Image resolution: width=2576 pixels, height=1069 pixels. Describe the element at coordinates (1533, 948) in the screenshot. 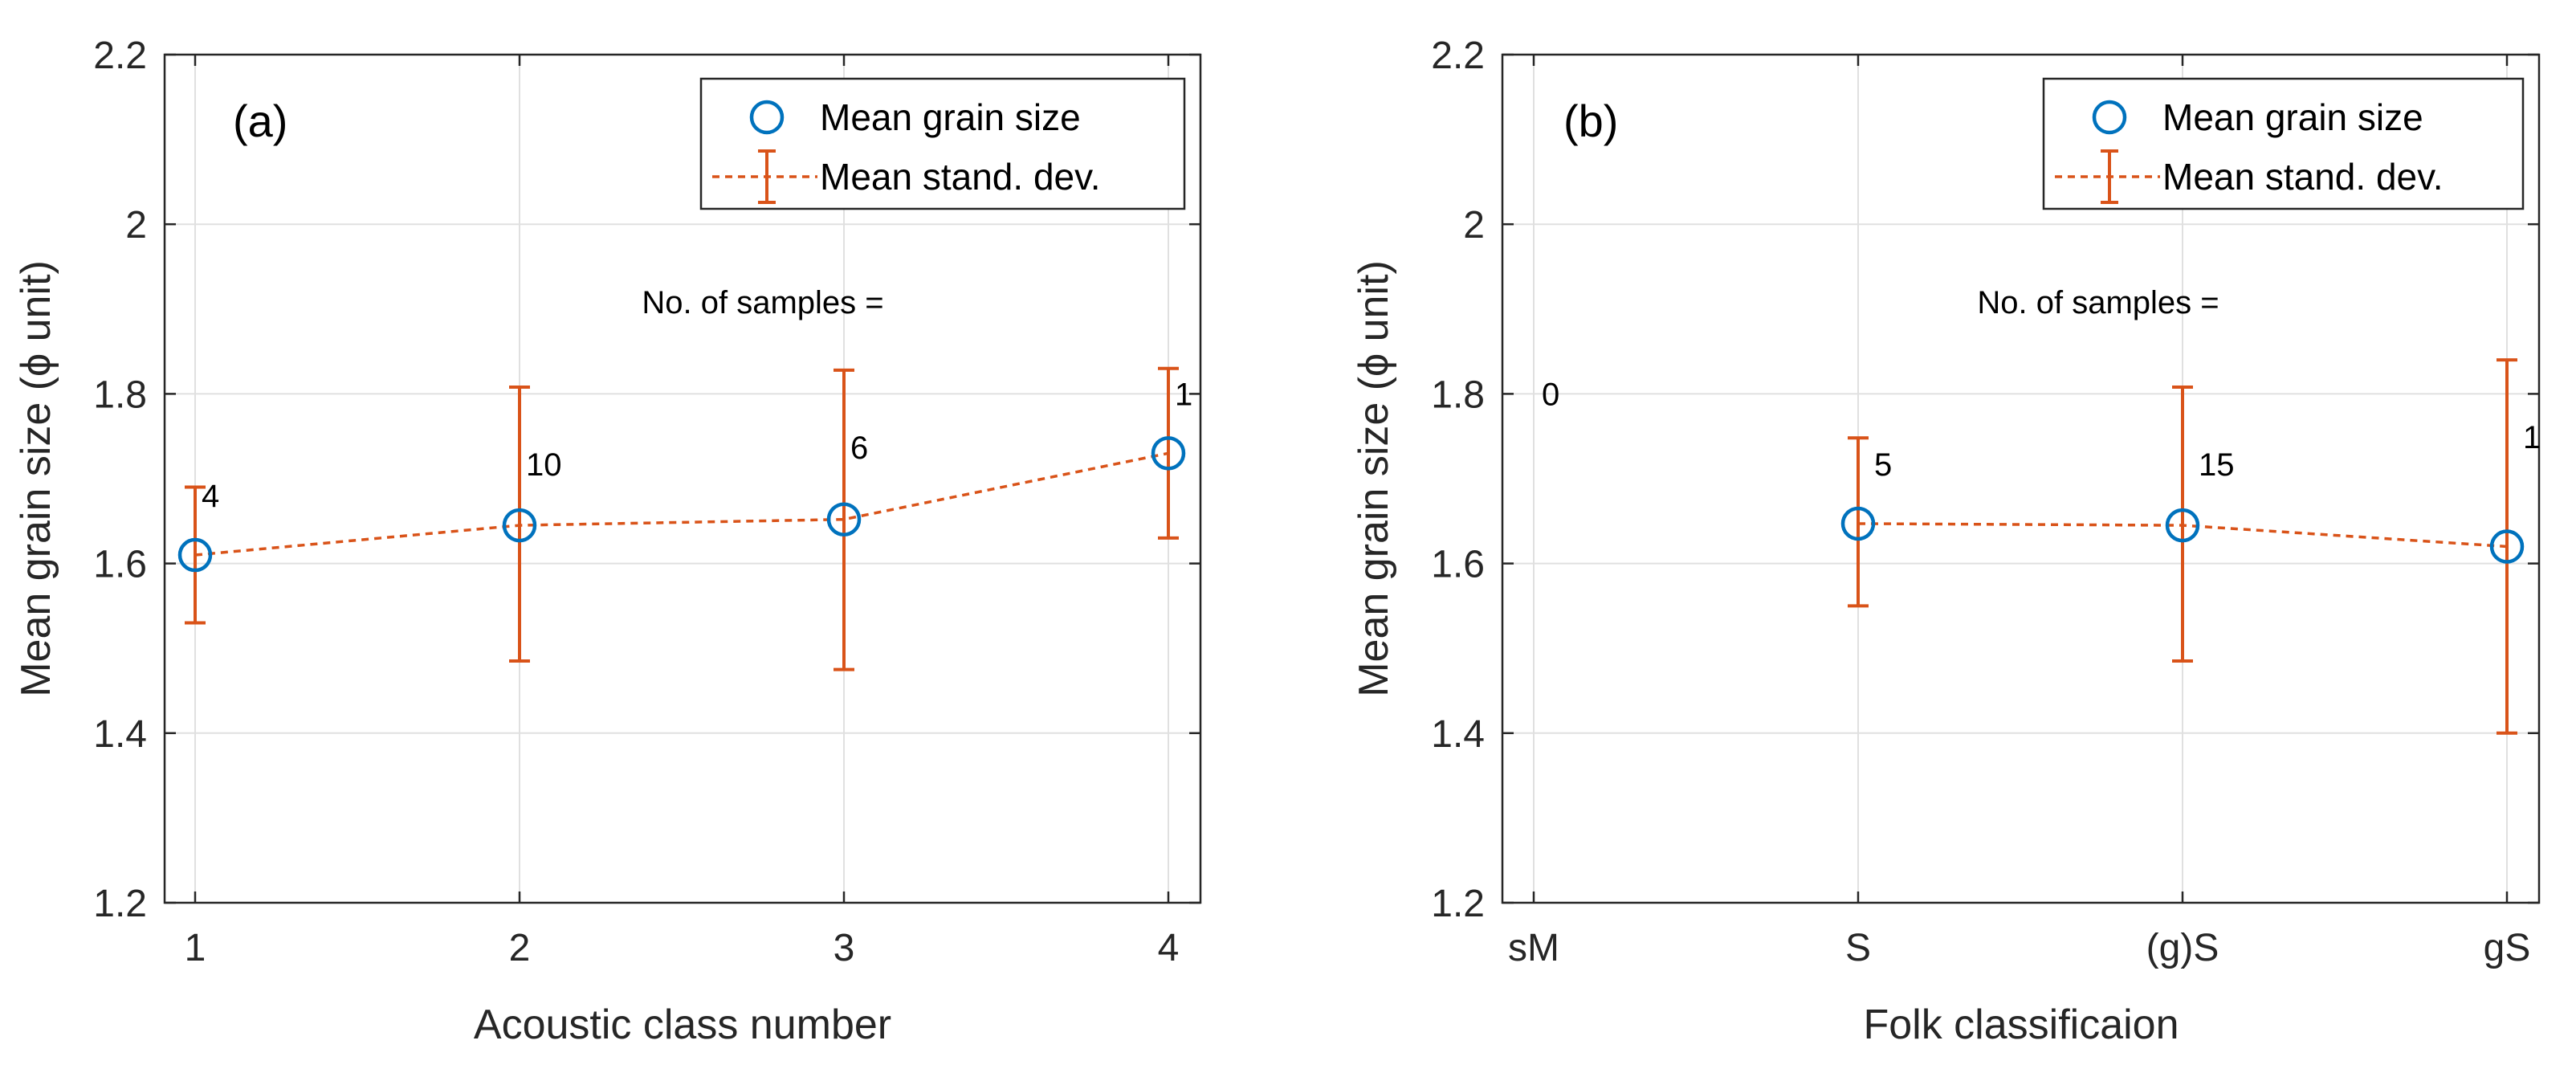

I see `x-tick-label: sM` at that location.